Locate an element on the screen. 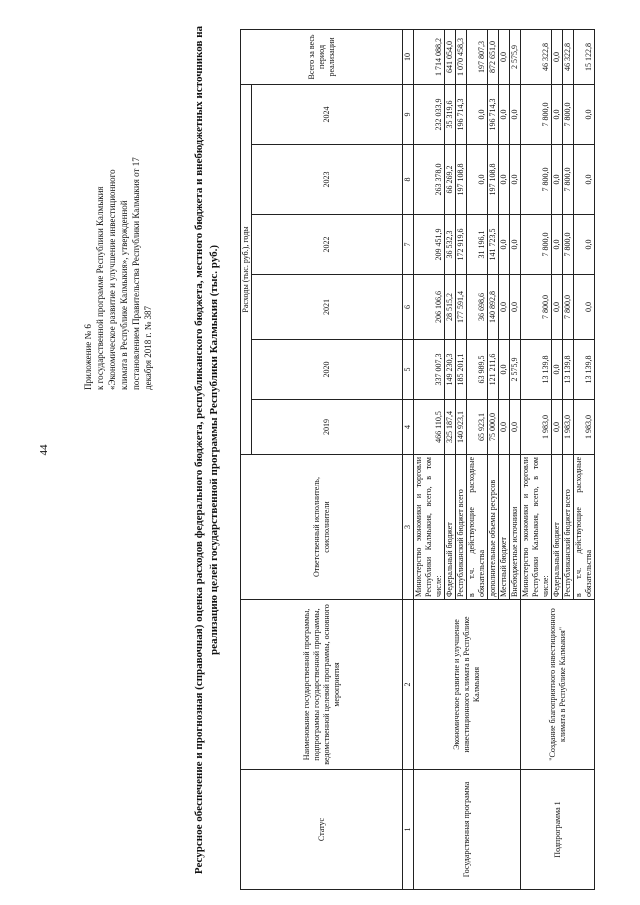 Image resolution: width=640 pixels, height=905 pixels. executor-cell: Внебюджетные источники is located at coordinates (515, 527).